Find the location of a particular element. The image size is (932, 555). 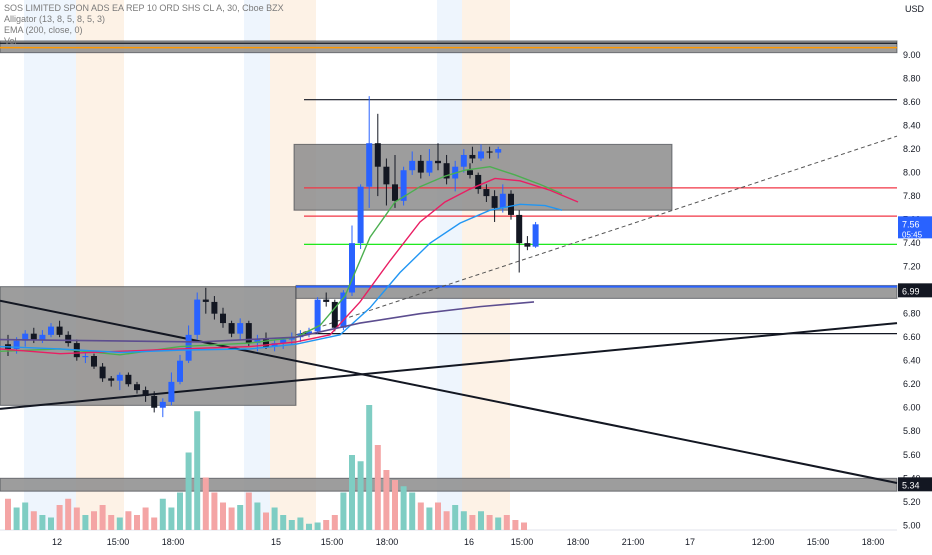

price-tick-label: 8.00 is located at coordinates (912, 173).